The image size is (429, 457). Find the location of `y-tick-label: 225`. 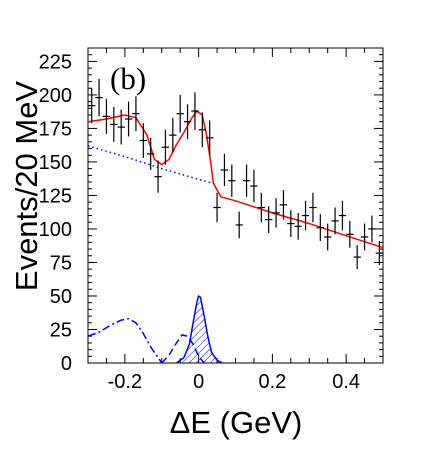

y-tick-label: 225 is located at coordinates (55, 62).